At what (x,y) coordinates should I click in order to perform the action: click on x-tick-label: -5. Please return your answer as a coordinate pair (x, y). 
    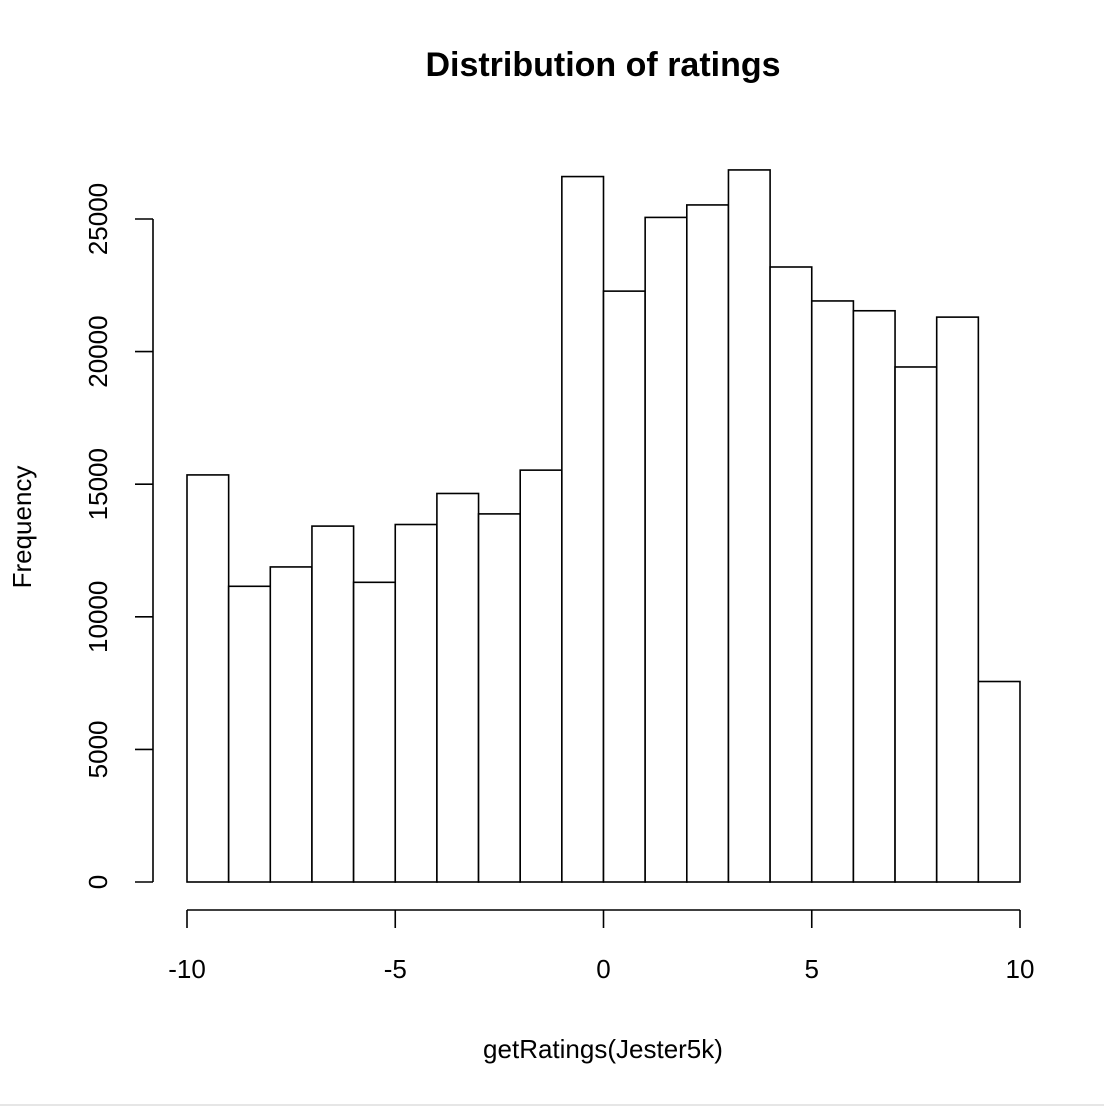
    Looking at the image, I should click on (395, 969).